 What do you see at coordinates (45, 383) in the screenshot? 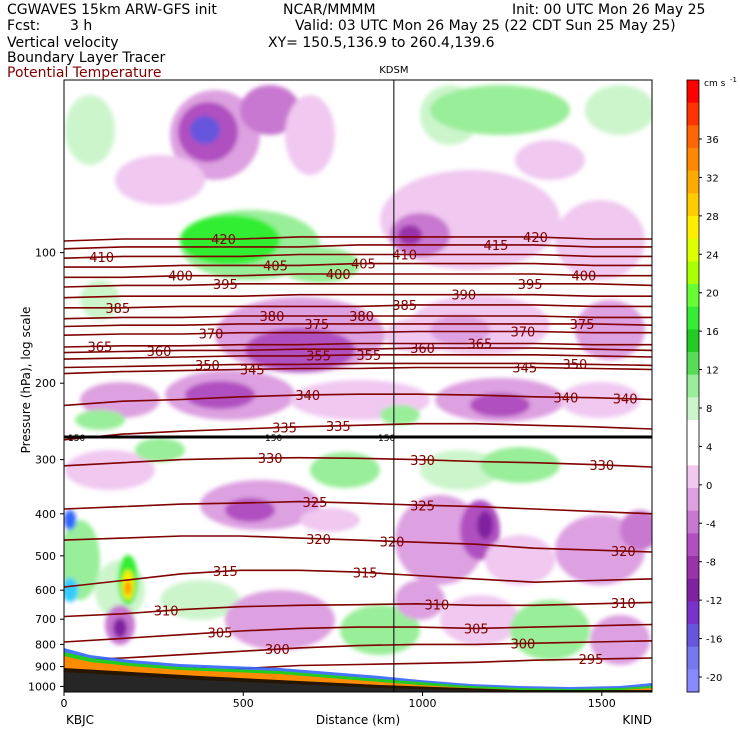
I see `y-tick-label-200: 200` at bounding box center [45, 383].